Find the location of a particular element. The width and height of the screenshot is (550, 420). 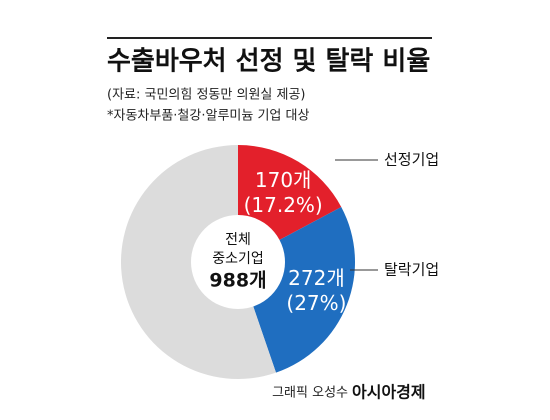

legend-label: 선정기업 is located at coordinates (411, 160).